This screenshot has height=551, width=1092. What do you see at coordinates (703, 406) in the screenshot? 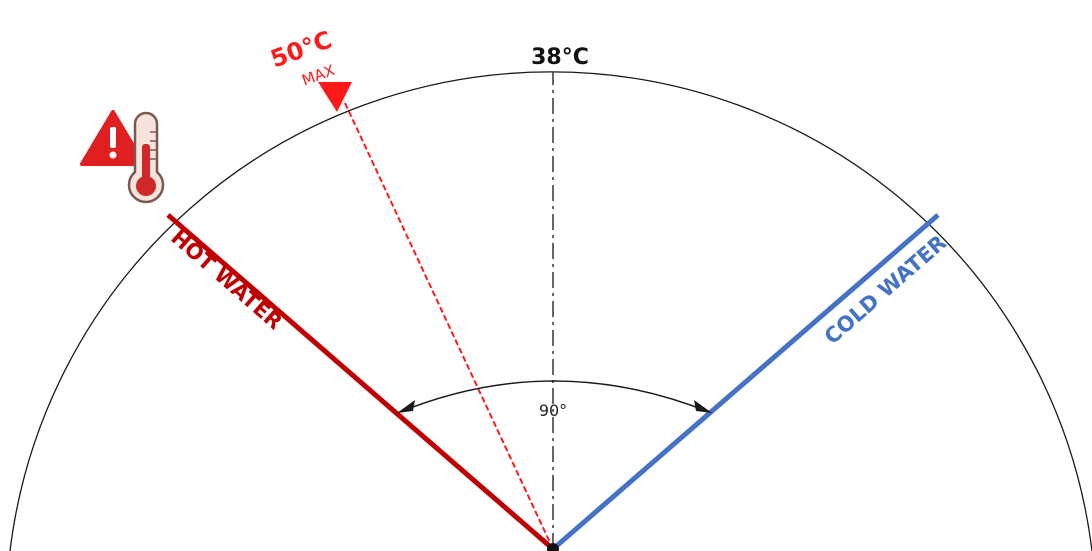
I see `angle-arrow-right` at bounding box center [703, 406].